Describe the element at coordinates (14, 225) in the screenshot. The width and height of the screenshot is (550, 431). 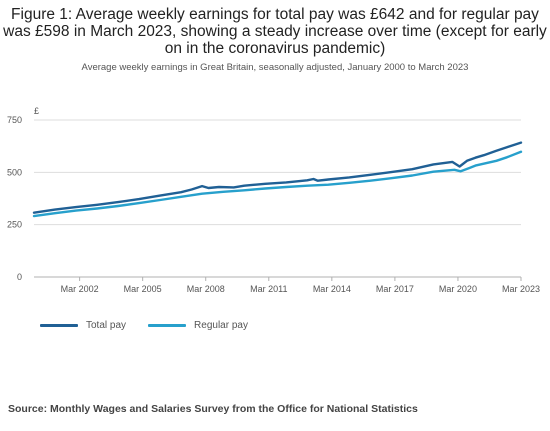
I see `y-tick-label-250: 250` at that location.